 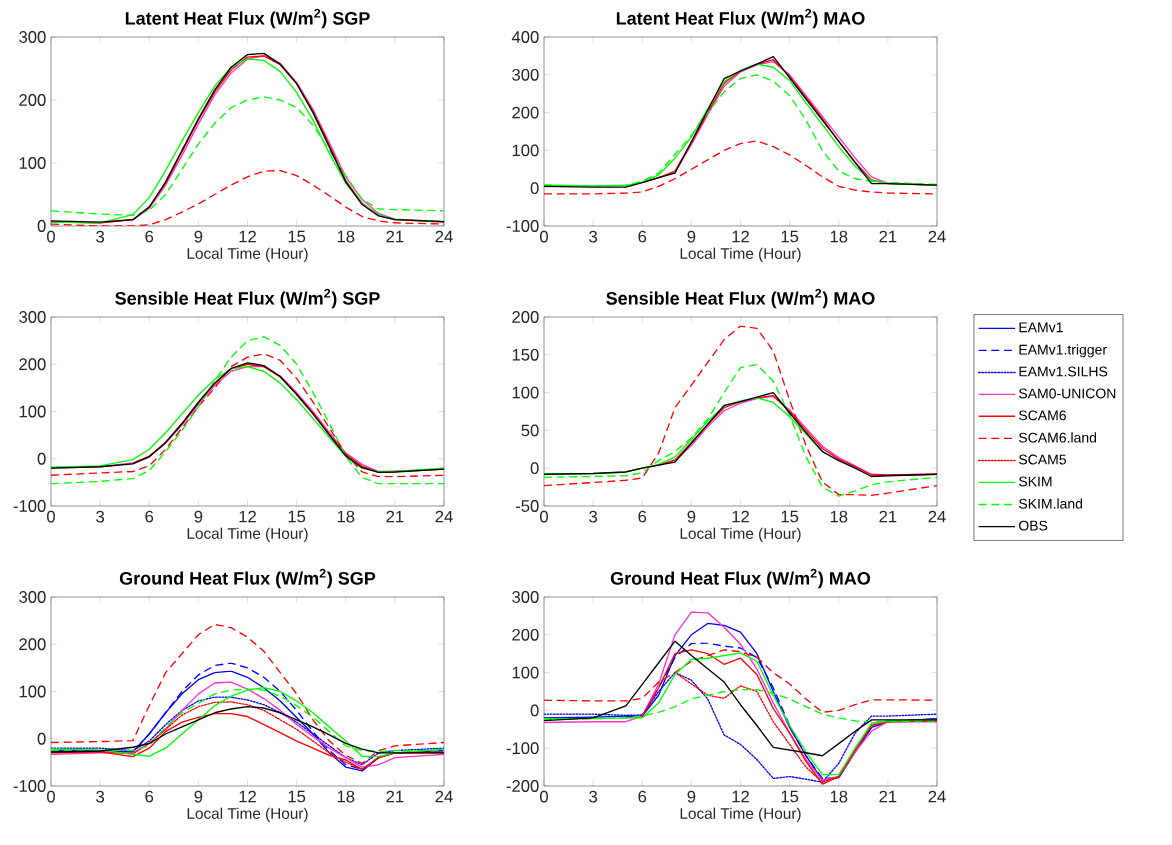 What do you see at coordinates (1035, 481) in the screenshot?
I see `legend-label: SKIM` at bounding box center [1035, 481].